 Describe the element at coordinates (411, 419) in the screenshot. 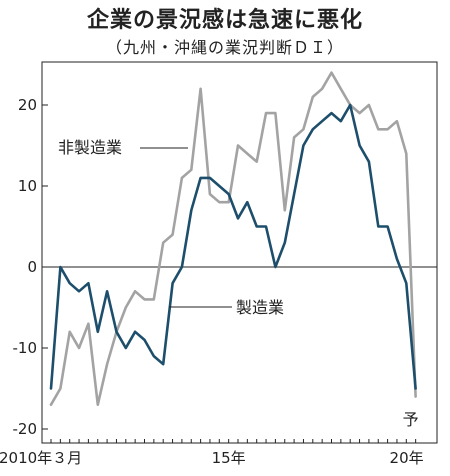

I see `forecast-label: 予` at that location.